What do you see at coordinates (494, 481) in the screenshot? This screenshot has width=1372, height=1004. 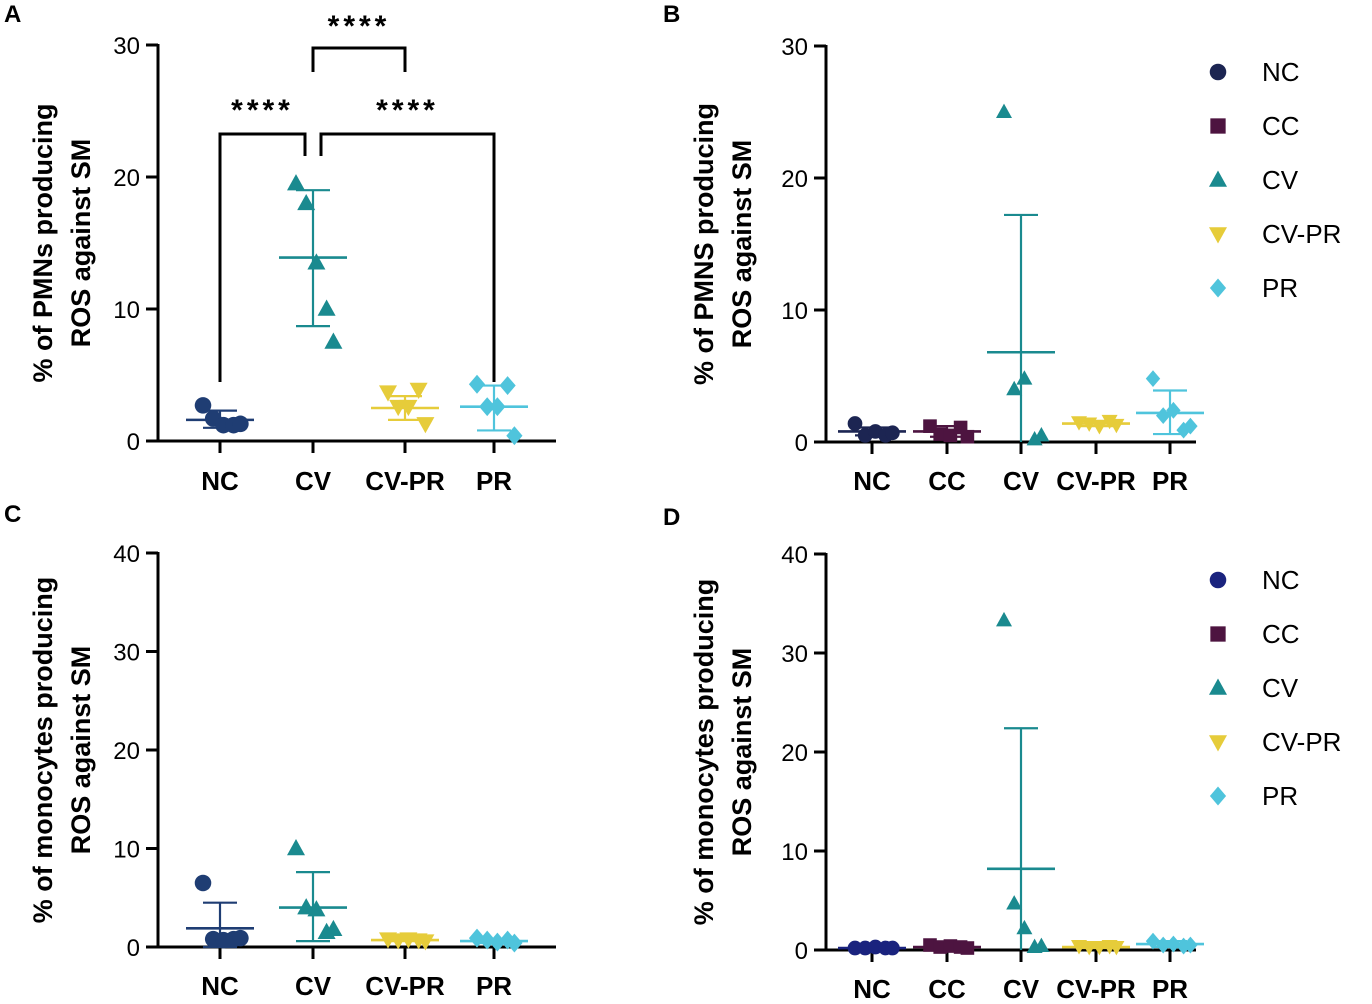 I see `x-tick-label: PR` at bounding box center [494, 481].